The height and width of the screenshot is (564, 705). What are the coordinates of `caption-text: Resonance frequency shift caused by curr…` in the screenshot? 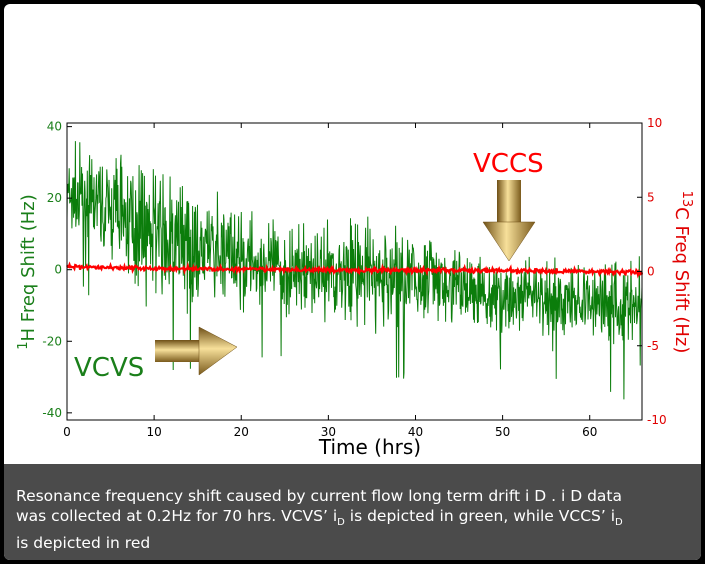 It's located at (353, 519).